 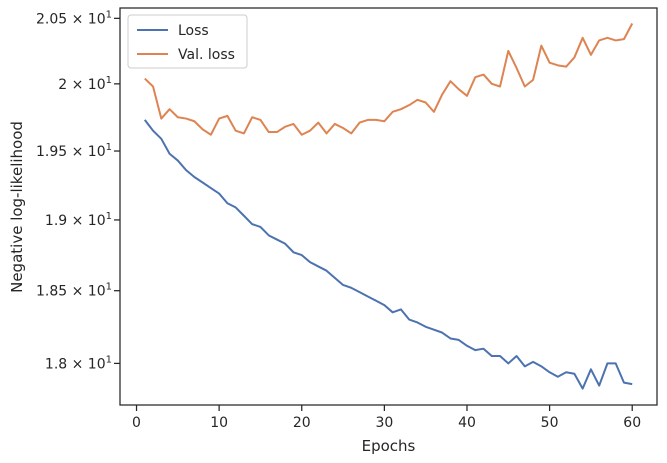 What do you see at coordinates (206, 55) in the screenshot?
I see `legend-label-val-loss: Val. loss` at bounding box center [206, 55].